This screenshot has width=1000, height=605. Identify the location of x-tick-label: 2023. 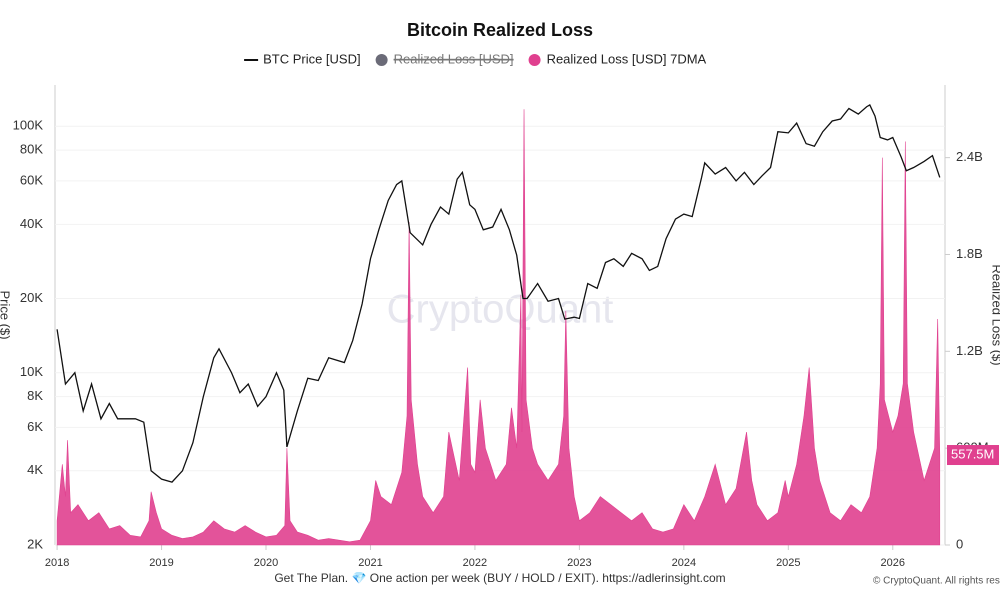
(579, 563).